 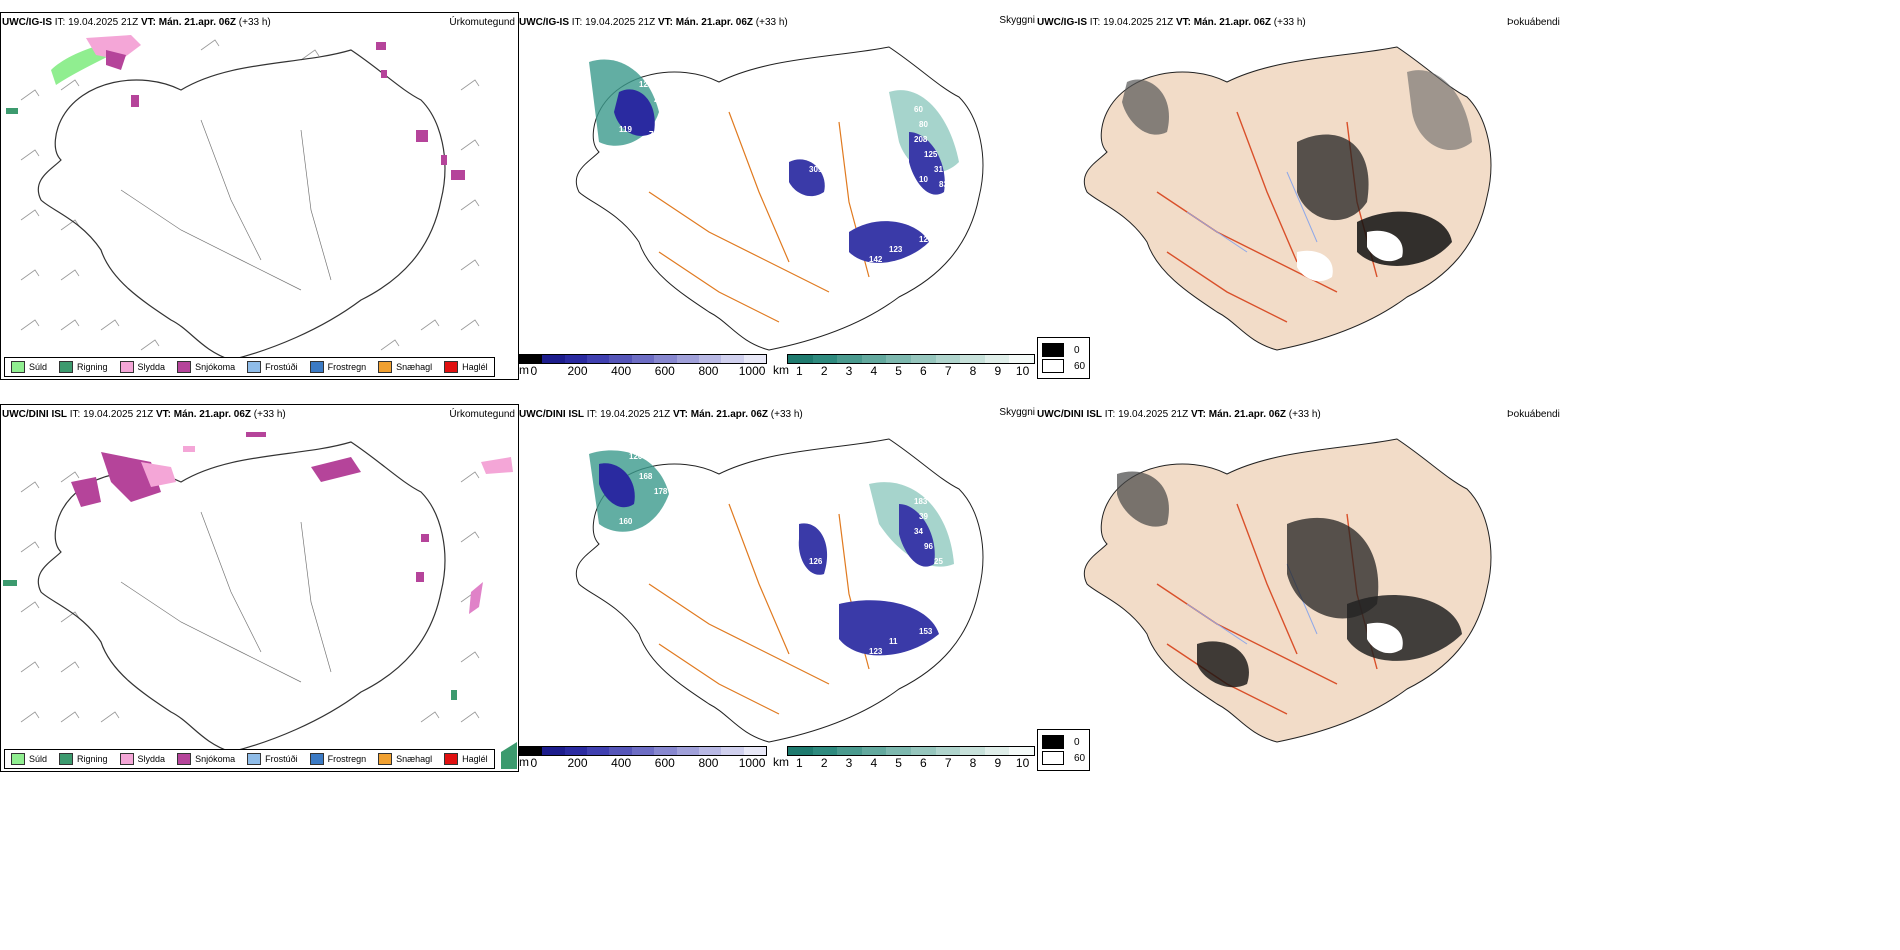 I want to click on visibility-value-label: 34, so click(x=918, y=531).